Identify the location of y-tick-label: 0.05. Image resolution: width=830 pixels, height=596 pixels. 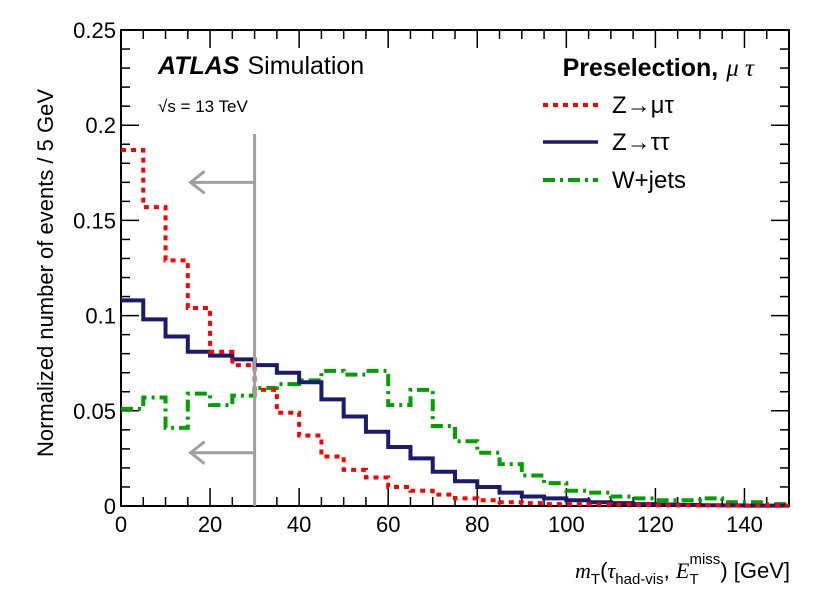
(94, 411).